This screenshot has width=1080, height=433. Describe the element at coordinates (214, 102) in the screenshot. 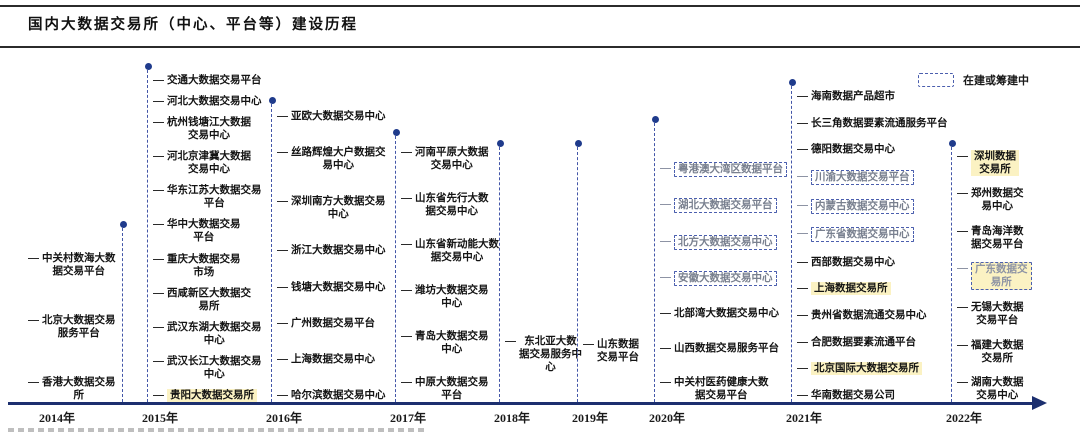

I see `item-label: 河北大数据交易中心` at that location.